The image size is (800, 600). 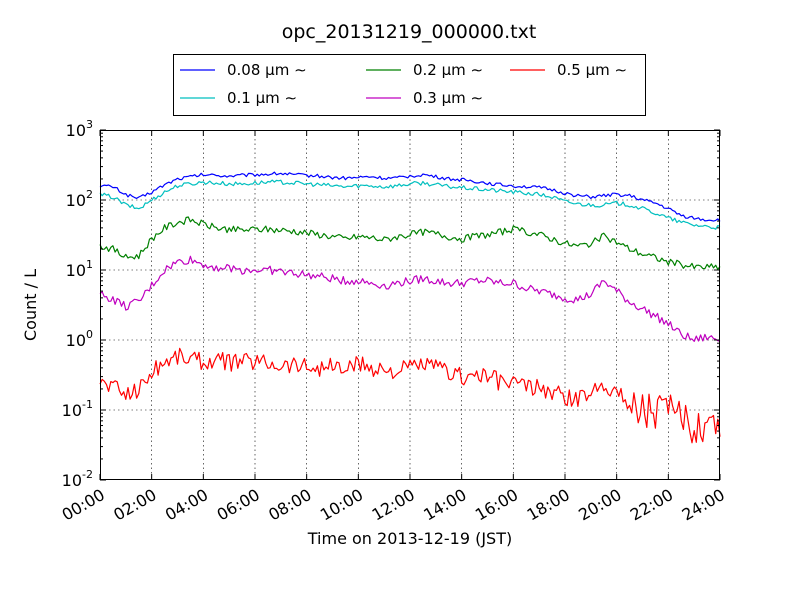 What do you see at coordinates (30, 305) in the screenshot?
I see `y-axis-label: Count / L` at bounding box center [30, 305].